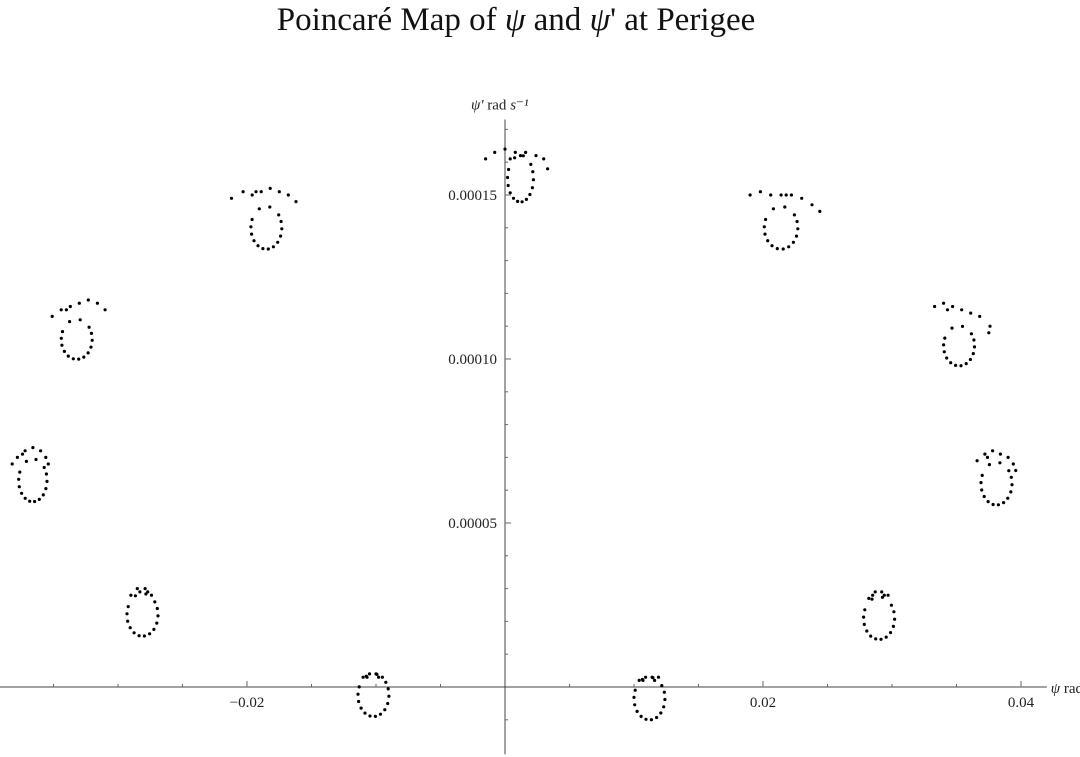 The image size is (1080, 757). What do you see at coordinates (472, 360) in the screenshot?
I see `y-tick-label-1: 0.00010` at bounding box center [472, 360].